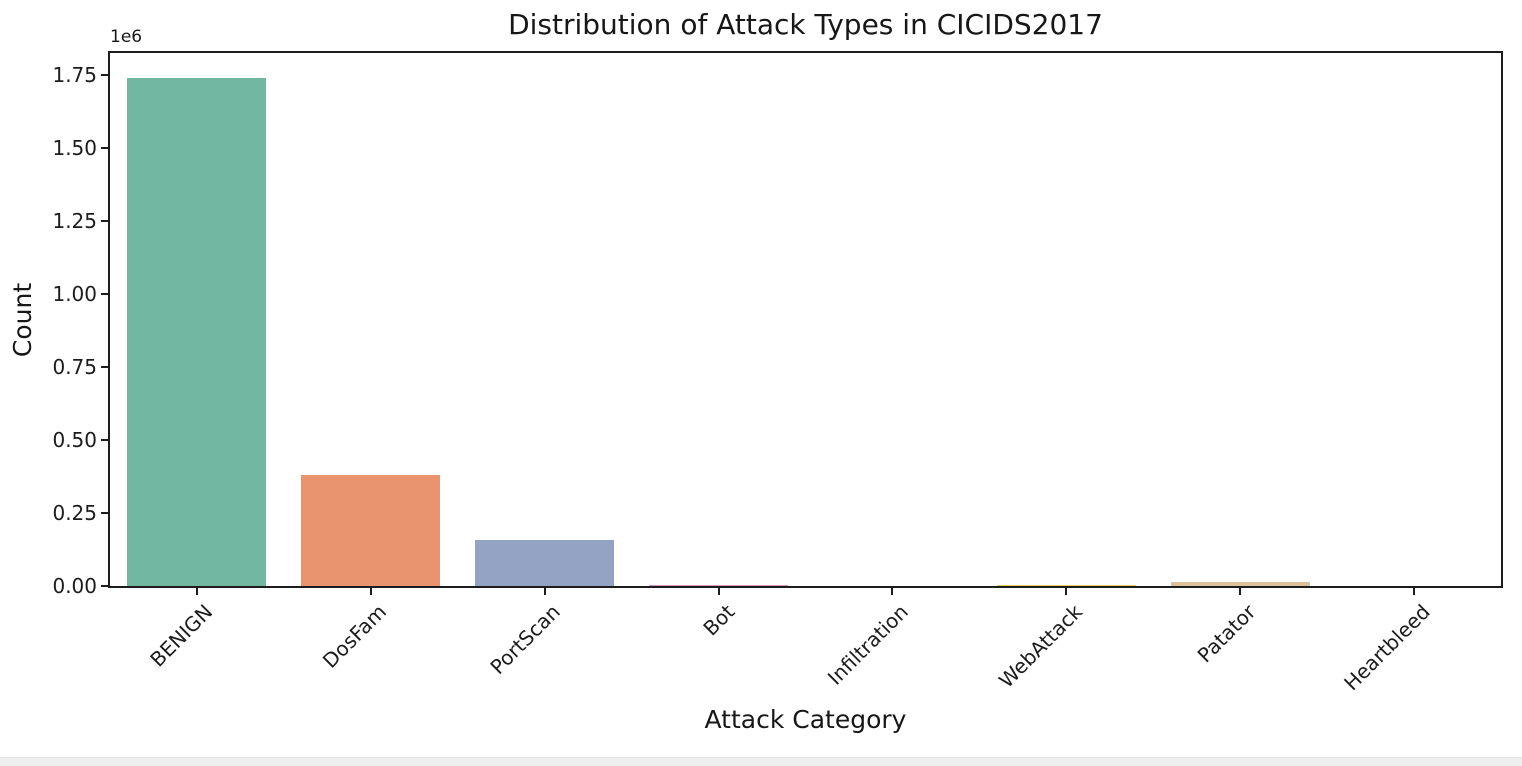 This screenshot has height=766, width=1522. What do you see at coordinates (761, 761) in the screenshot?
I see `bottom-panel-edge` at bounding box center [761, 761].